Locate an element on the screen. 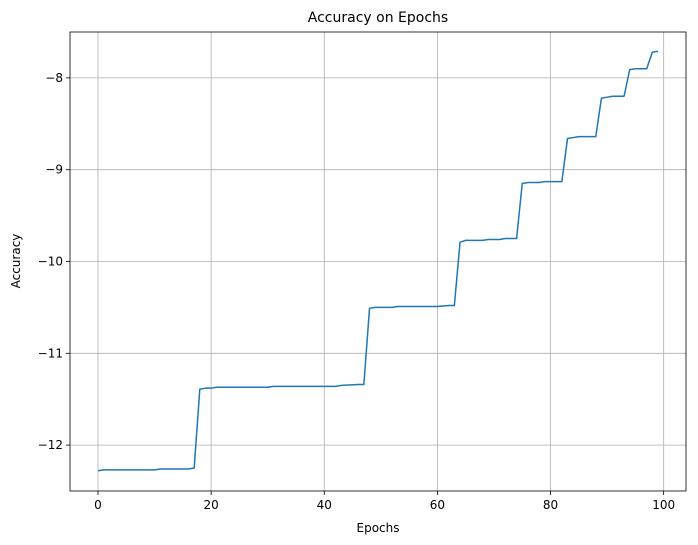 Image resolution: width=698 pixels, height=545 pixels. x-tick-label: 20 is located at coordinates (210, 505).